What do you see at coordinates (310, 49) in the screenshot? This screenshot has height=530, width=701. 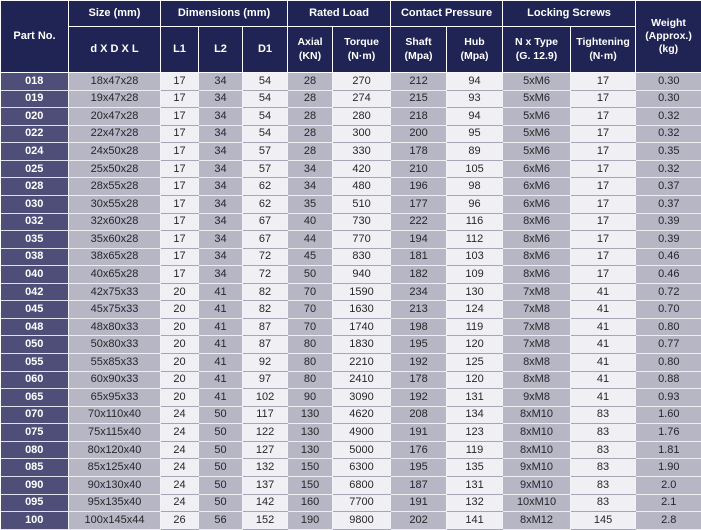 I see `header-axial: Axial (KN)` at bounding box center [310, 49].